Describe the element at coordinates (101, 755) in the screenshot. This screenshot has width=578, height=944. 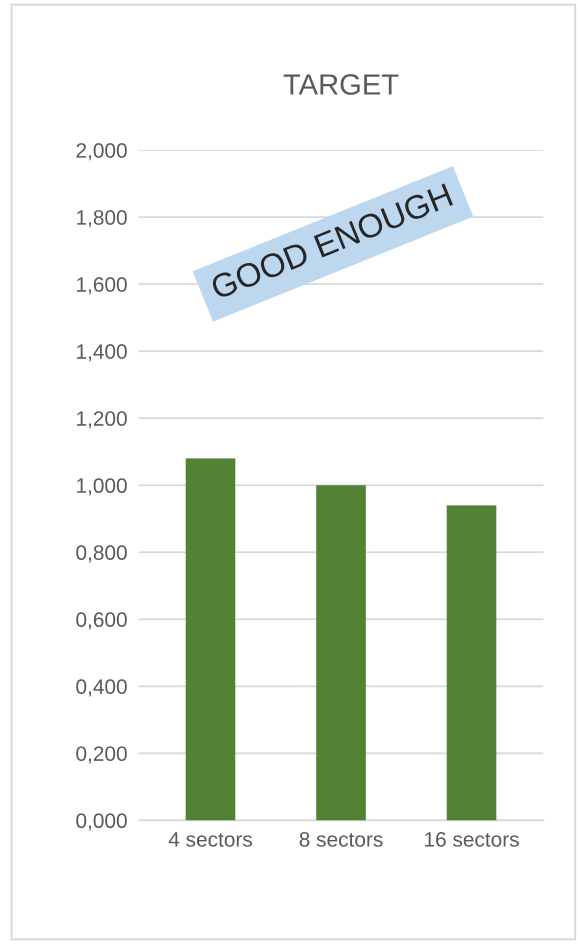
I see `y-tick-label: 0,200` at that location.